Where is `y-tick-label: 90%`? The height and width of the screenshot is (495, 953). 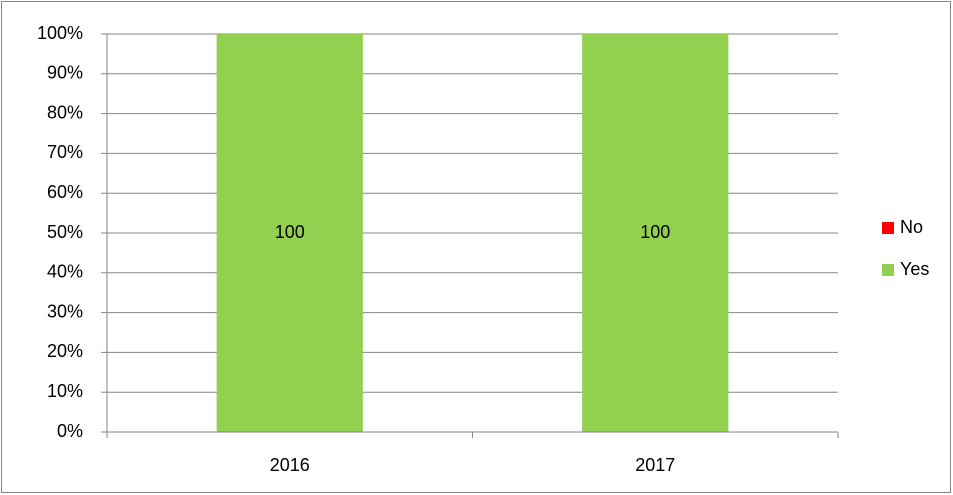 y-tick-label: 90% is located at coordinates (65, 73).